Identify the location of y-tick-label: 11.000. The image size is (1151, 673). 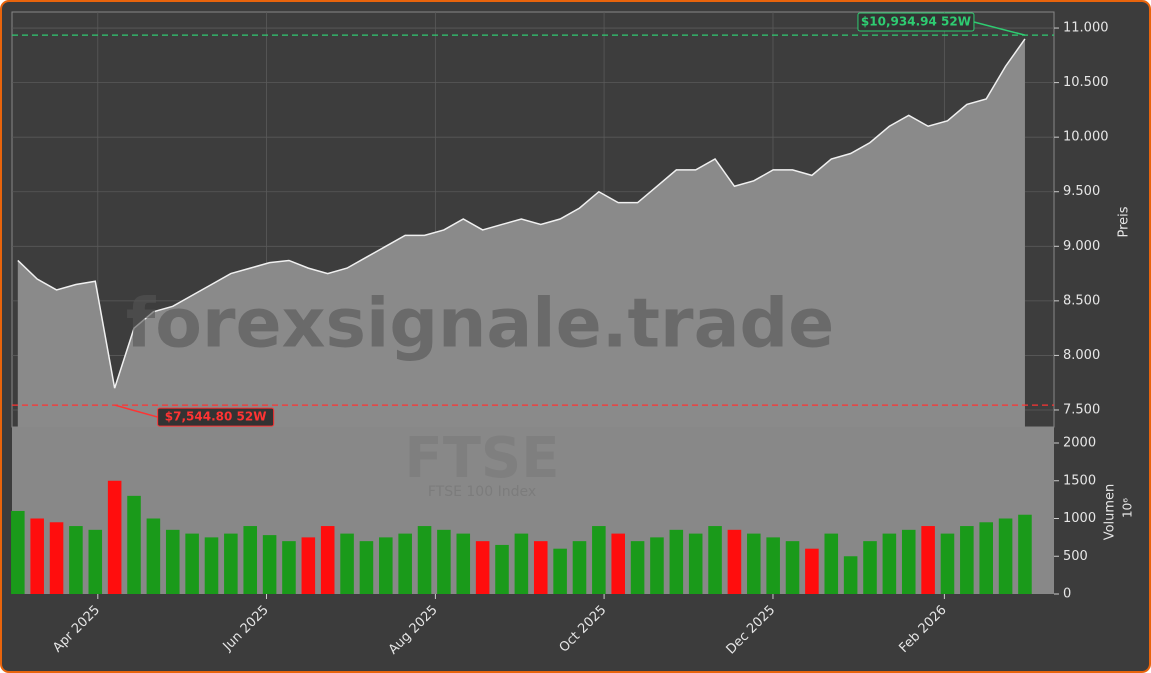
(1086, 28).